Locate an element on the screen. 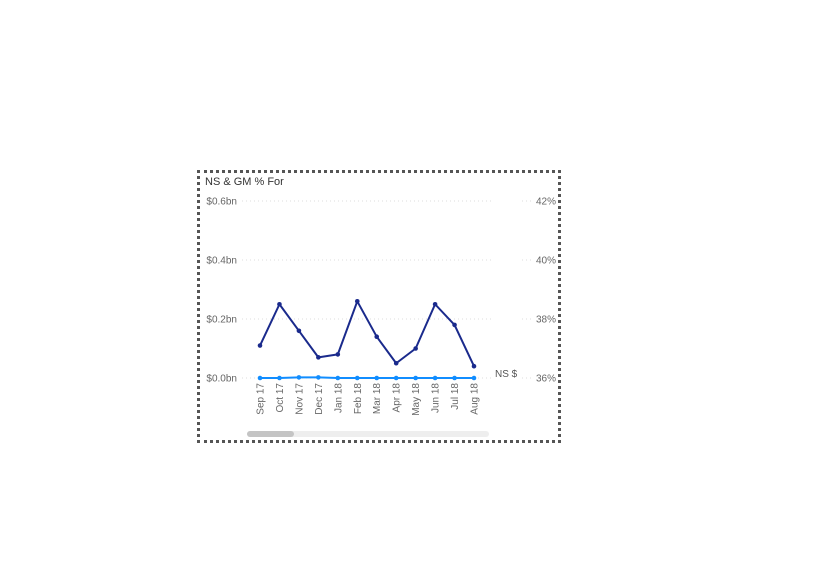 This screenshot has height=579, width=836. y-right-tick-label: 42% is located at coordinates (546, 202).